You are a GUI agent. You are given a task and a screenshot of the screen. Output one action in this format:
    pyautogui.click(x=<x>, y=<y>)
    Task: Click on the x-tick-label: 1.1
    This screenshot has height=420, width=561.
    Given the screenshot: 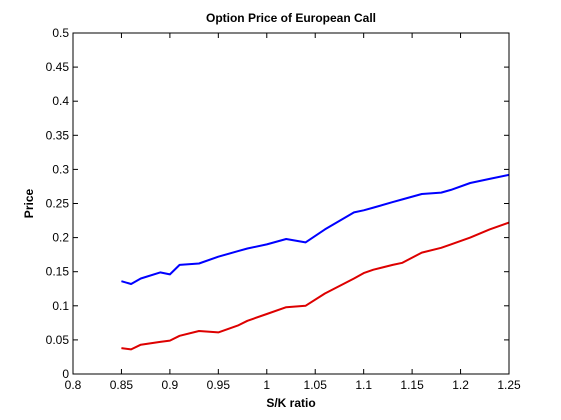 What is the action you would take?
    pyautogui.click(x=363, y=385)
    